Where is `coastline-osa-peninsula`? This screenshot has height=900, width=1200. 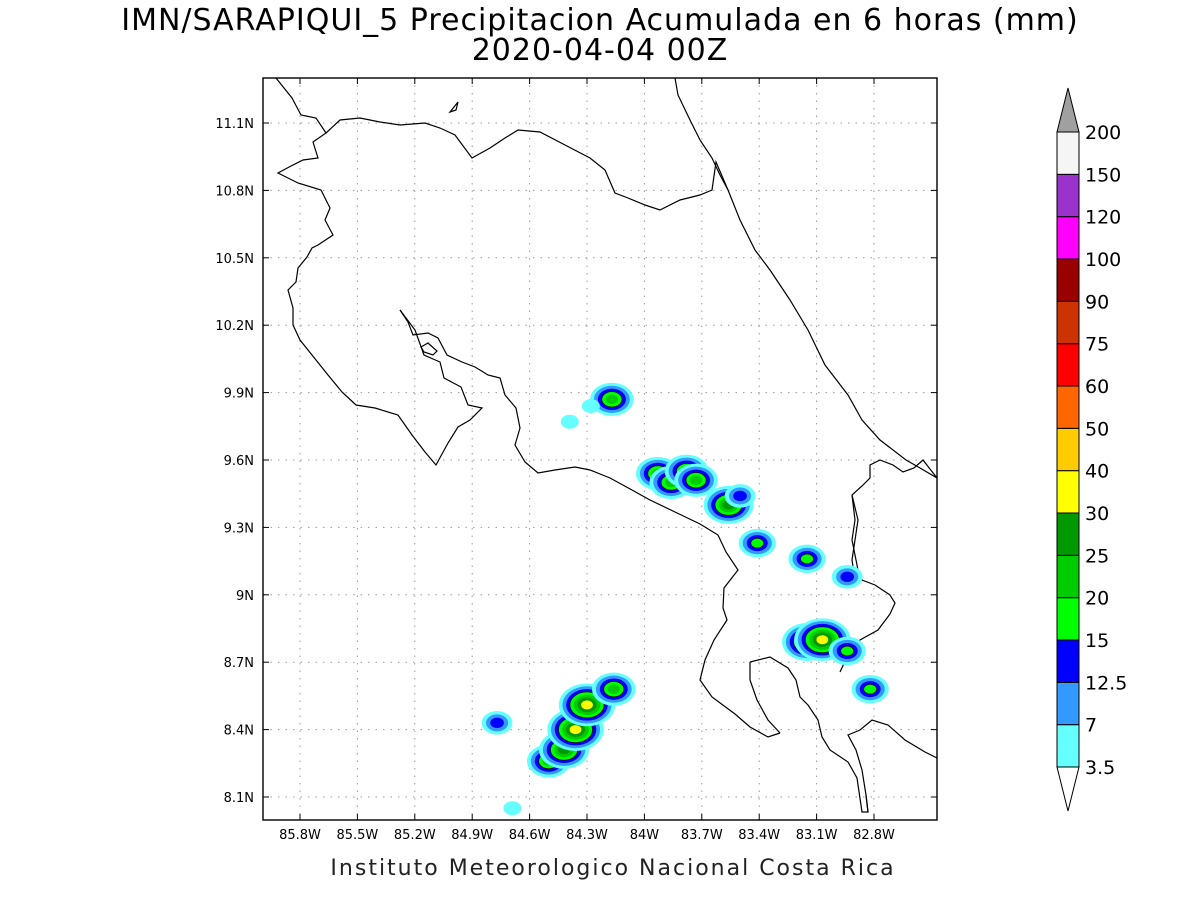
coastline-osa-peninsula is located at coordinates (843, 734).